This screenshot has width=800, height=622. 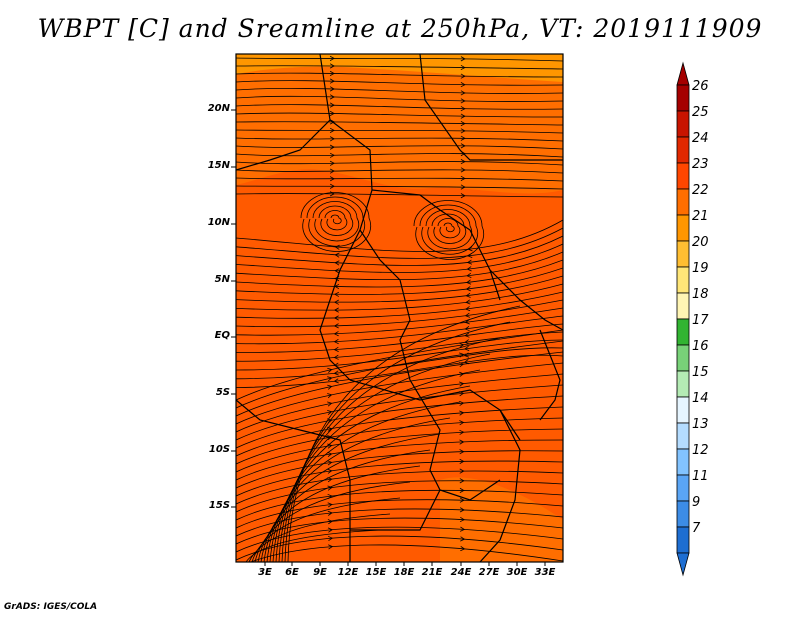 What do you see at coordinates (700, 242) in the screenshot?
I see `colorbar-label: 20` at bounding box center [700, 242].